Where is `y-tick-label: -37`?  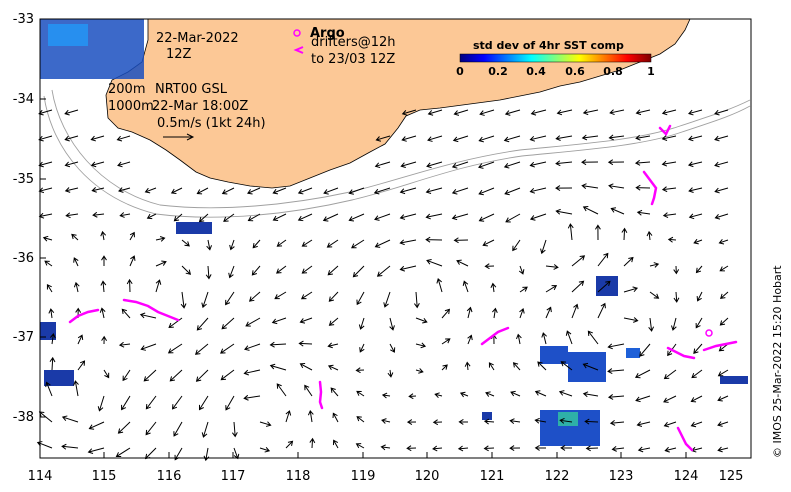
y-tick-label: -37 is located at coordinates (23, 337).